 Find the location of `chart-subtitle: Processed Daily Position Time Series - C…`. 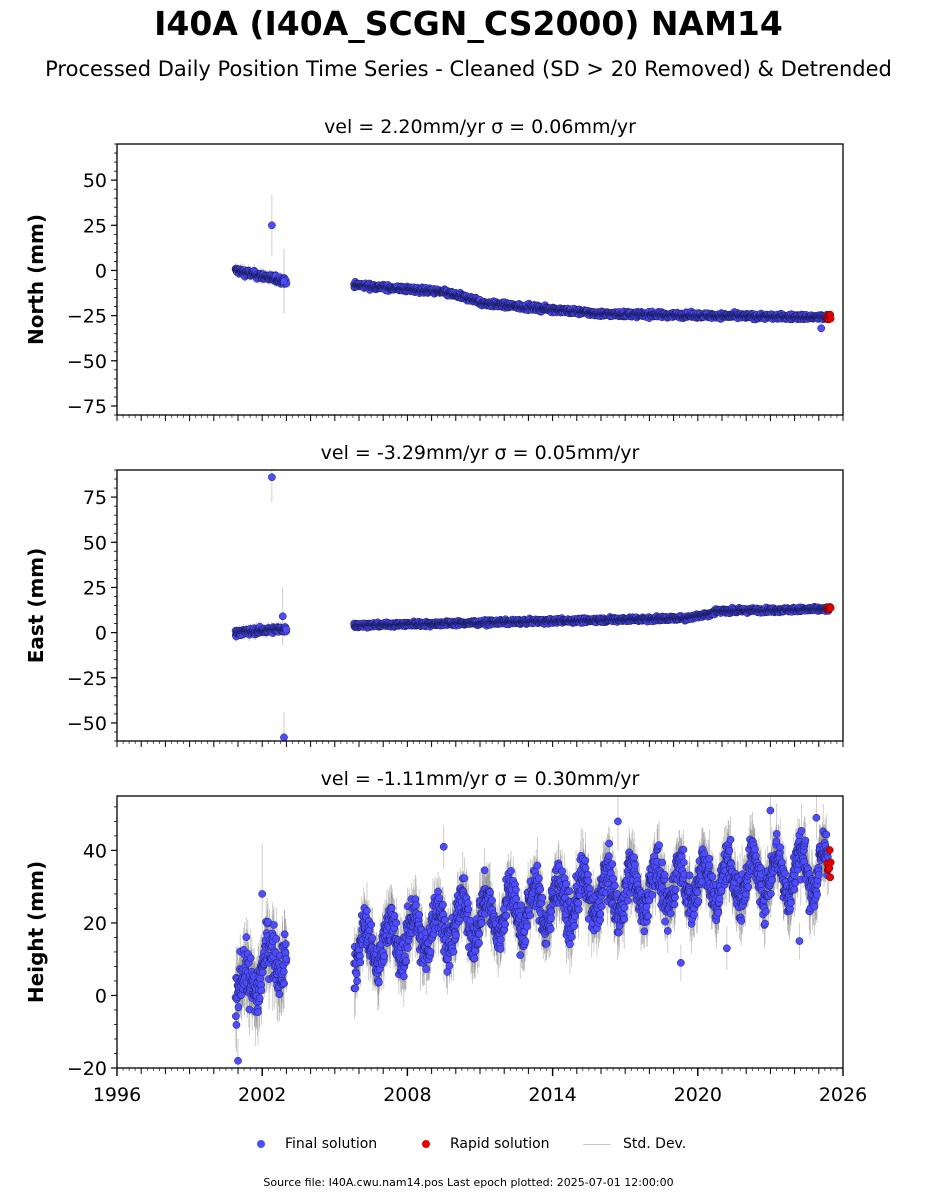

chart-subtitle: Processed Daily Position Time Series - C… is located at coordinates (468, 69).